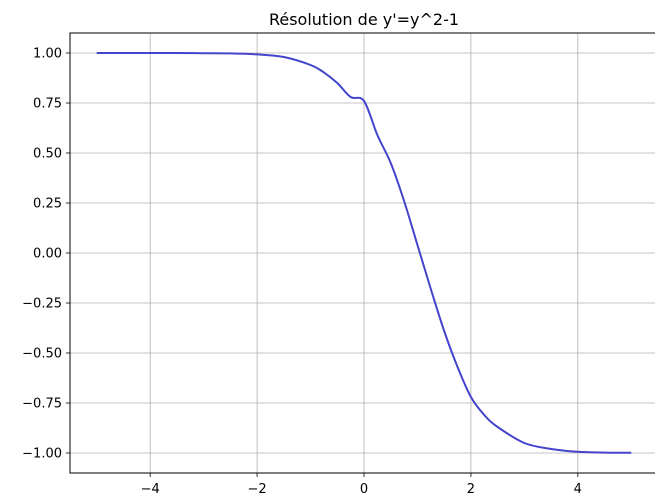  I want to click on y-tick-label: −0.50, so click(42, 354).